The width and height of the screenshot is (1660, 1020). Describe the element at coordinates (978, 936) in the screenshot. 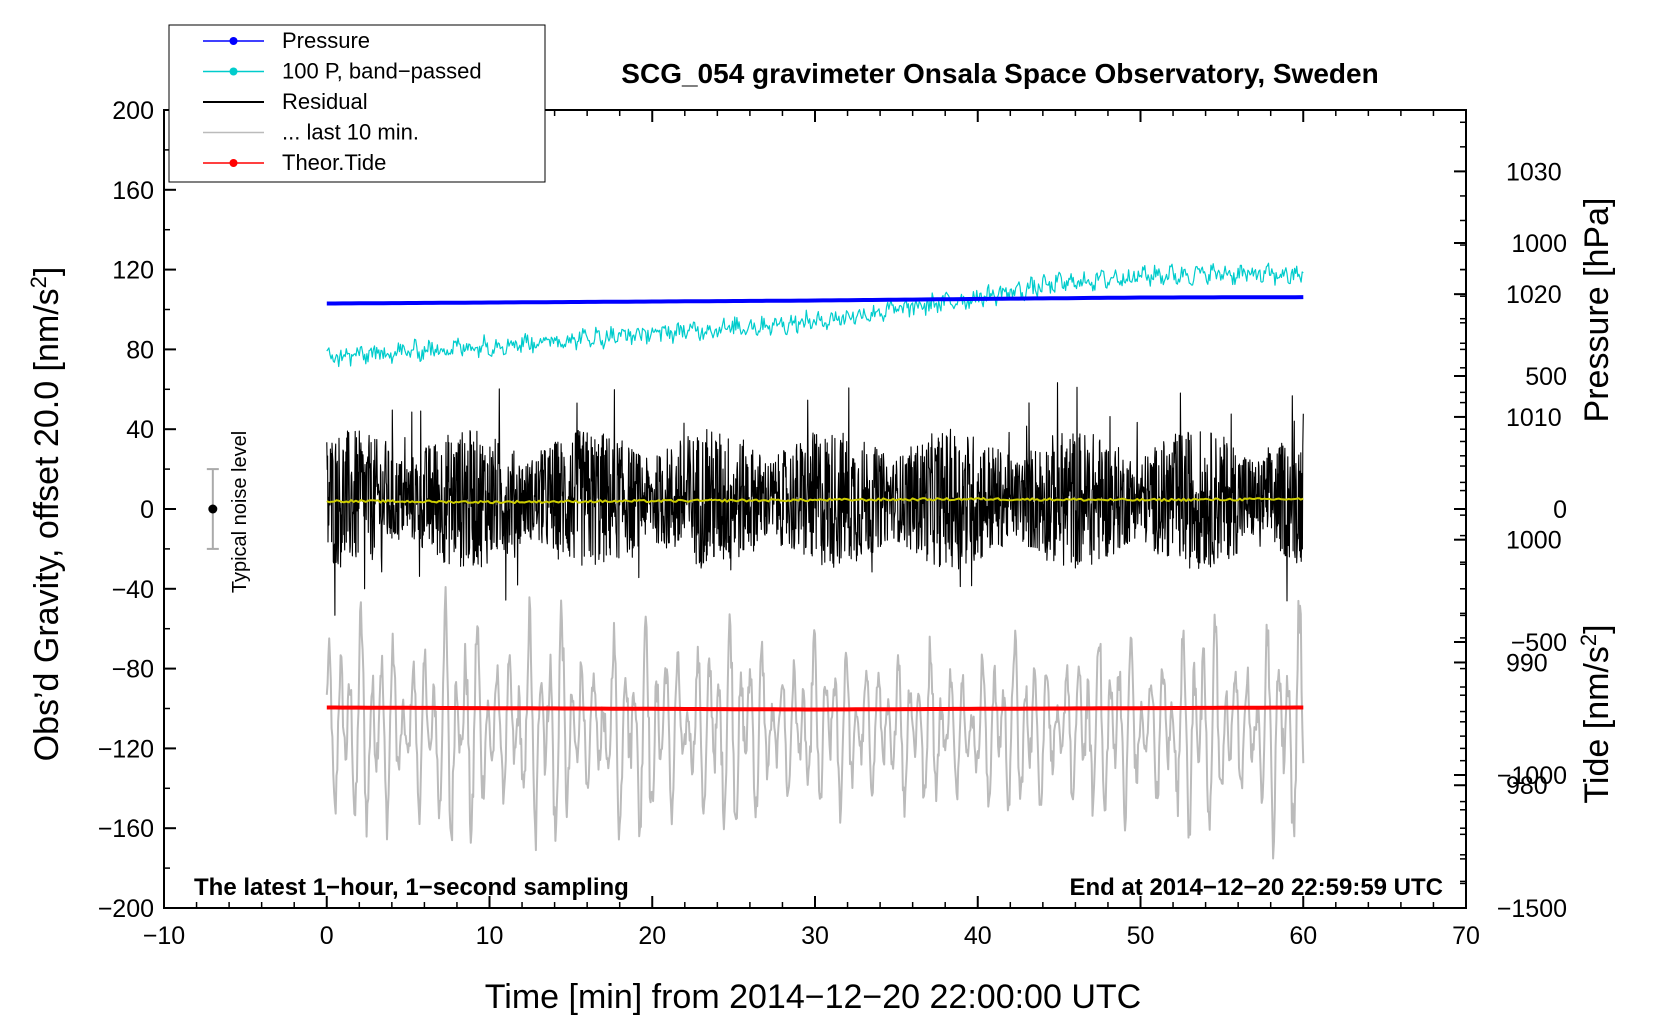

I see `x-tick-label: 40` at that location.